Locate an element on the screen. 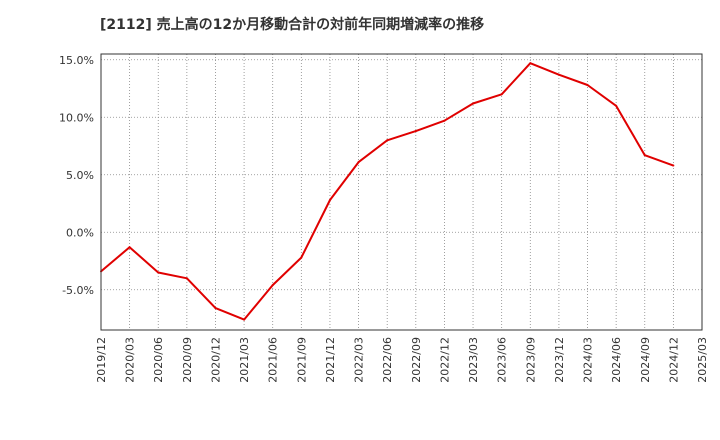 This screenshot has width=720, height=440. x-tick-label: 2023/06 is located at coordinates (502, 360).